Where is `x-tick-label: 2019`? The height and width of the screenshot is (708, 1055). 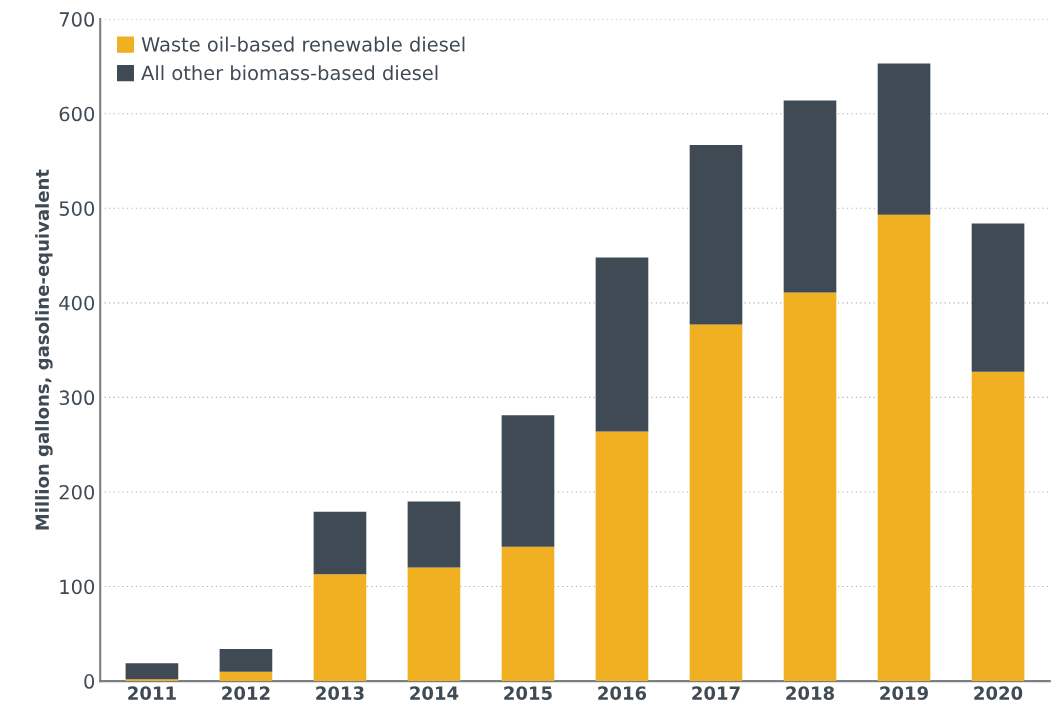 x-tick-label: 2019 is located at coordinates (904, 693).